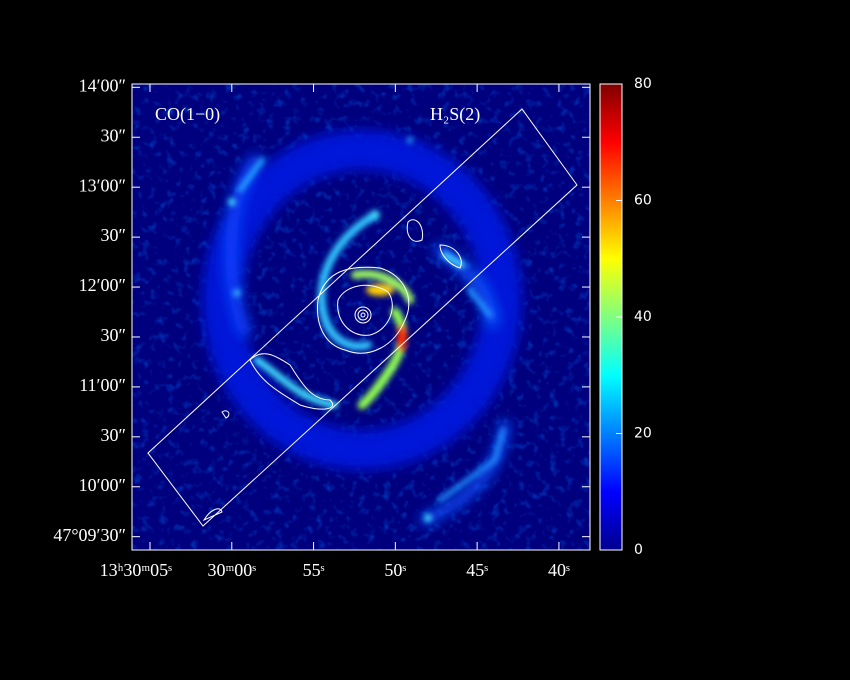  What do you see at coordinates (89, 535) in the screenshot?
I see `y-tick-label: 47°09′30″` at bounding box center [89, 535].